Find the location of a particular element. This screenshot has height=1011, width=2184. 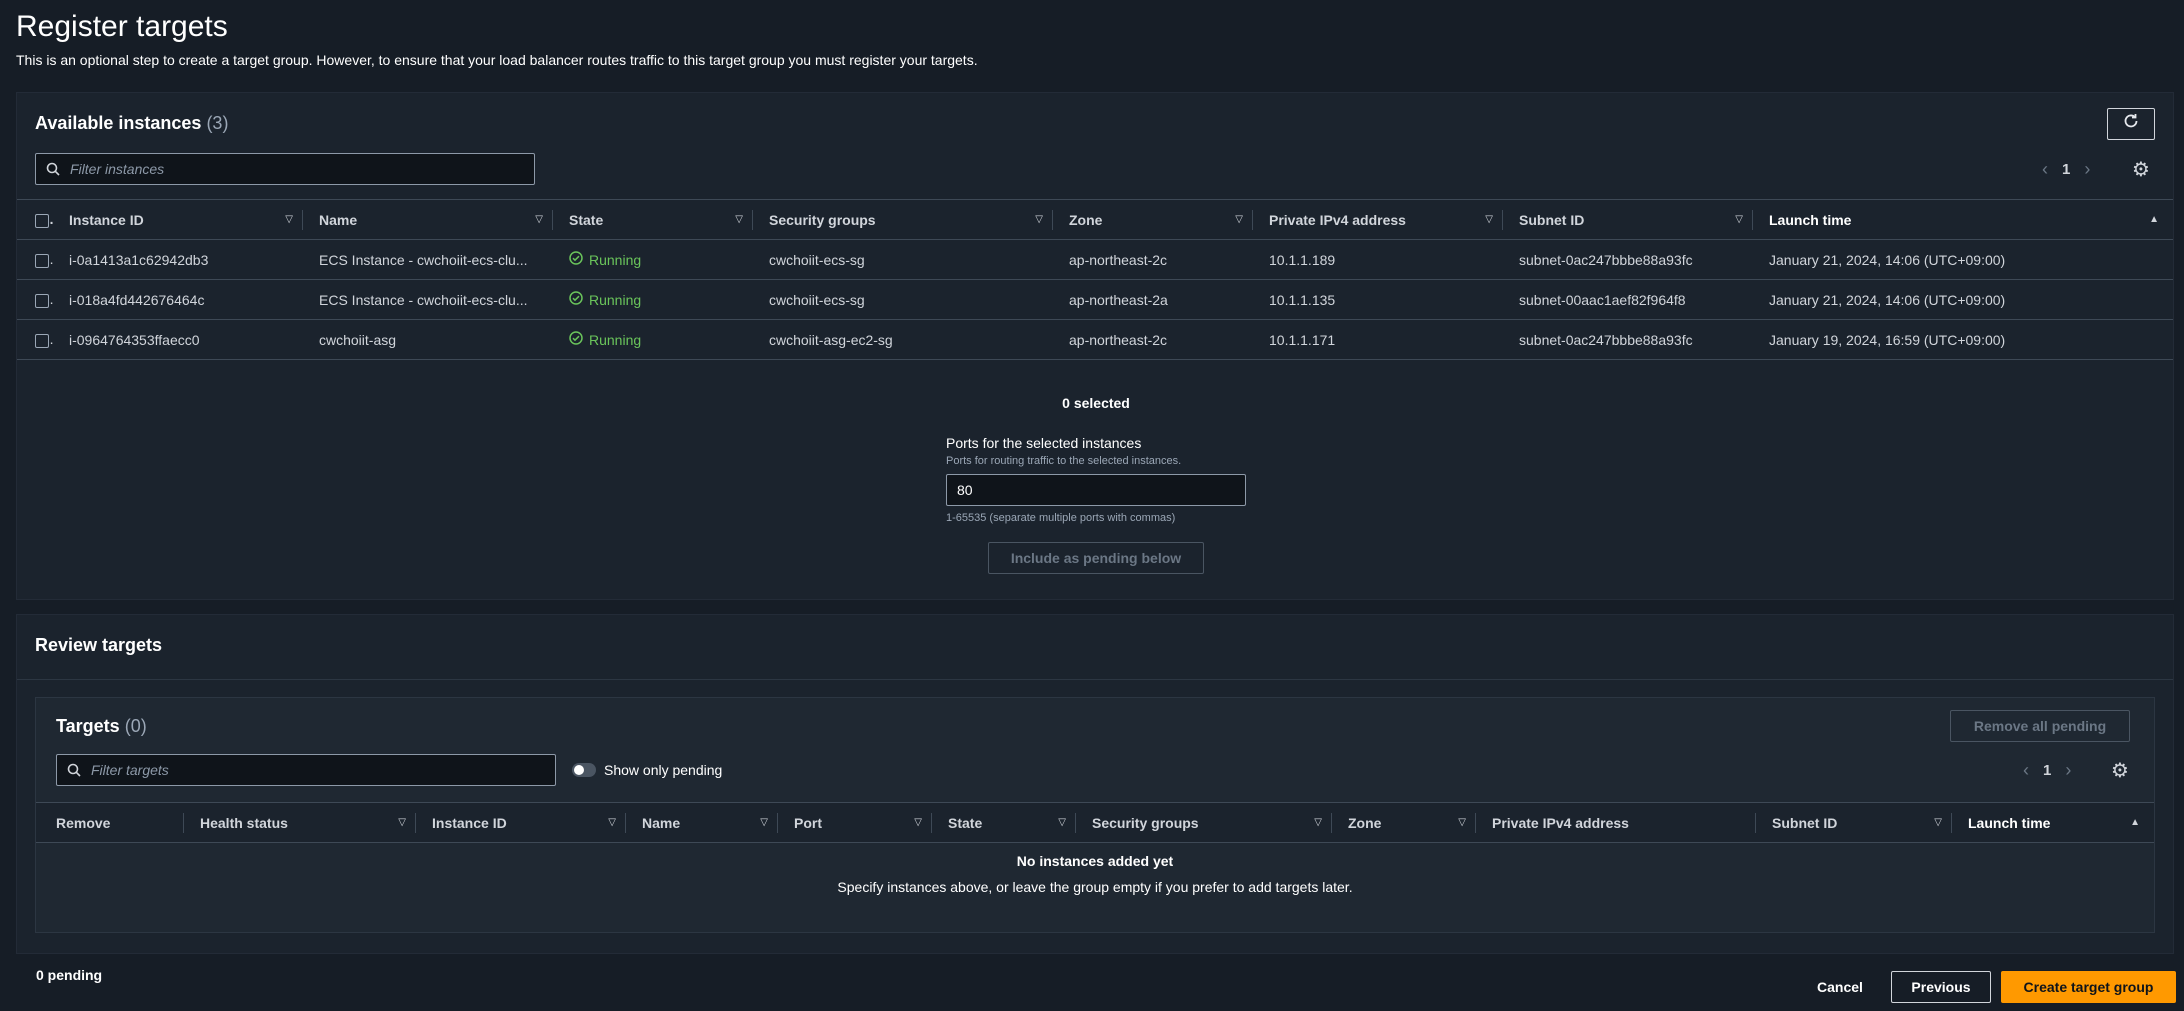

select-all-checkbox is located at coordinates (42, 220).